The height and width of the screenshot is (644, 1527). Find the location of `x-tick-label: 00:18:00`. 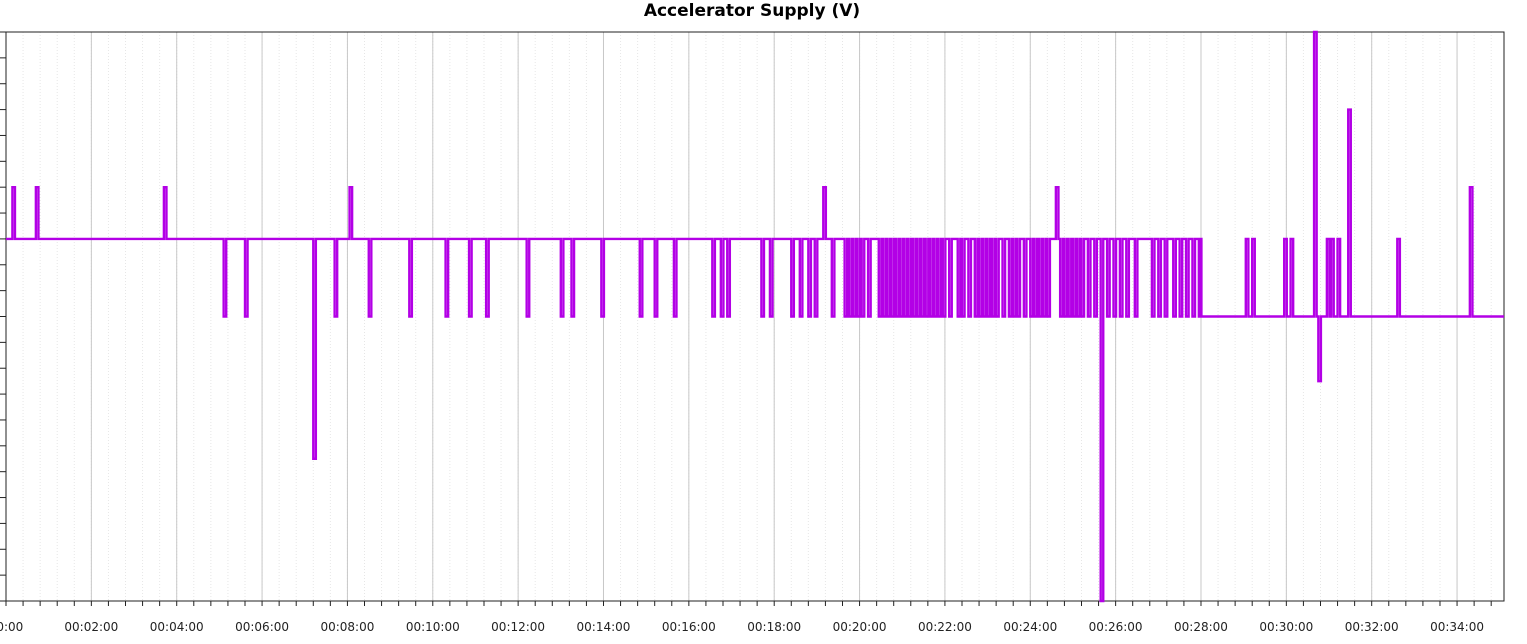

x-tick-label: 00:18:00 is located at coordinates (774, 627).